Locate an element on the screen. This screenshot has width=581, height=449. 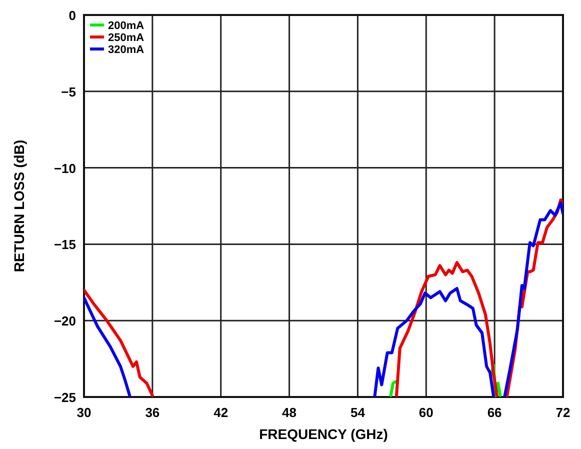
legend-label: 200mA is located at coordinates (126, 26).